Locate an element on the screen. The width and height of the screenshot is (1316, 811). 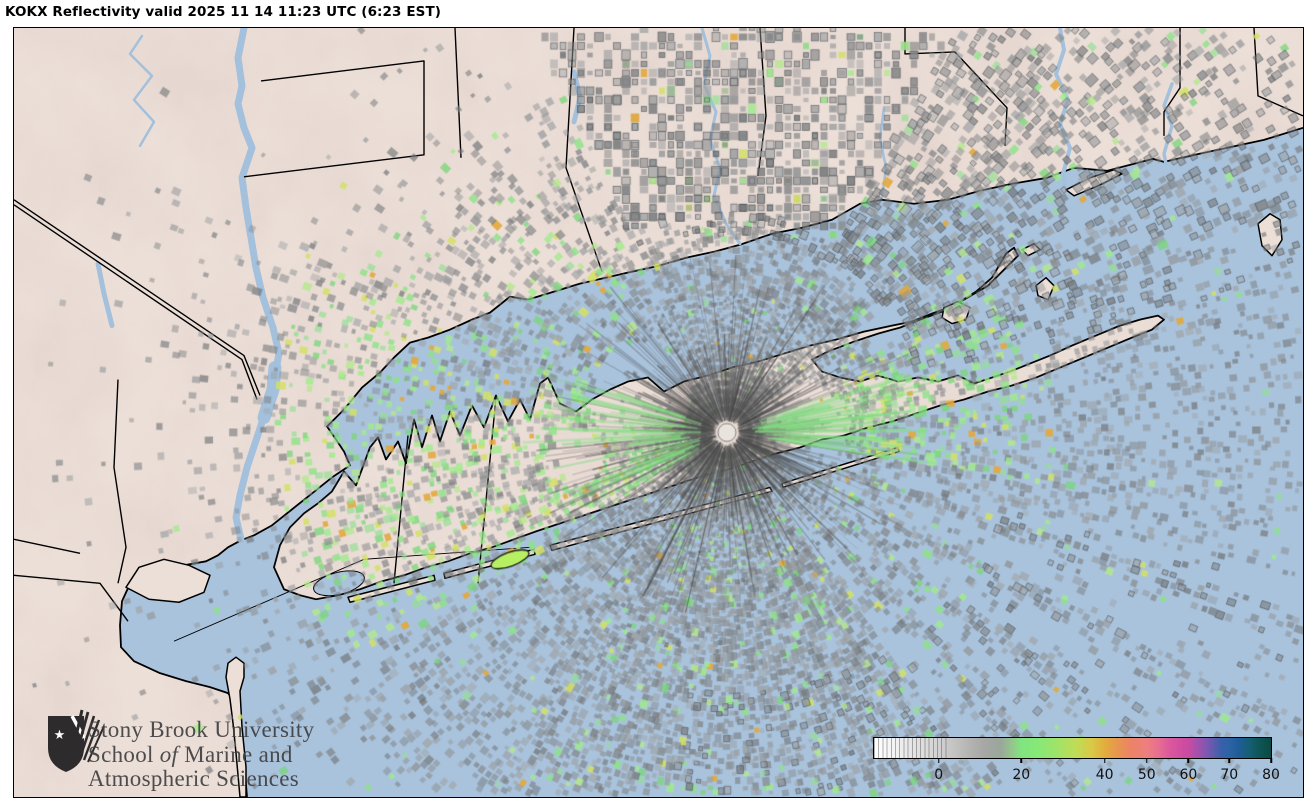
colorbar-label: 80 is located at coordinates (1271, 775).